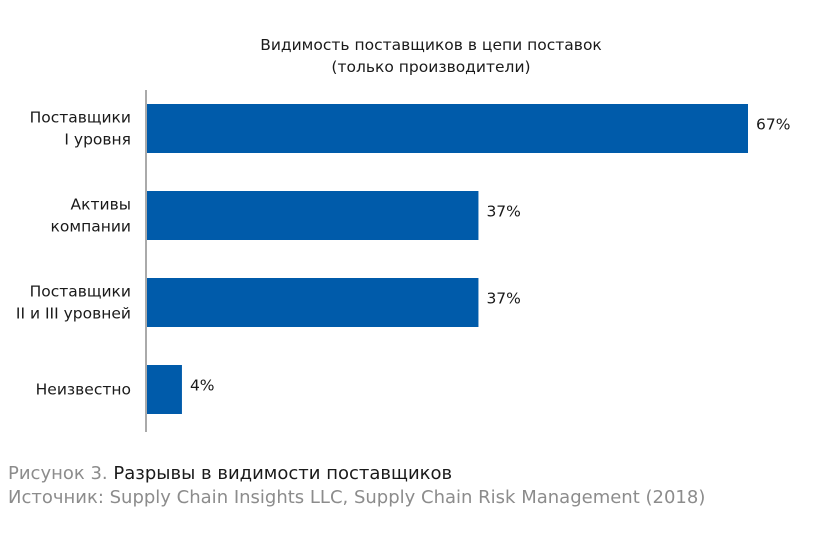 The width and height of the screenshot is (814, 545). What do you see at coordinates (73, 314) in the screenshot?
I see `category-label-2-line-1: II и III уровней` at bounding box center [73, 314].